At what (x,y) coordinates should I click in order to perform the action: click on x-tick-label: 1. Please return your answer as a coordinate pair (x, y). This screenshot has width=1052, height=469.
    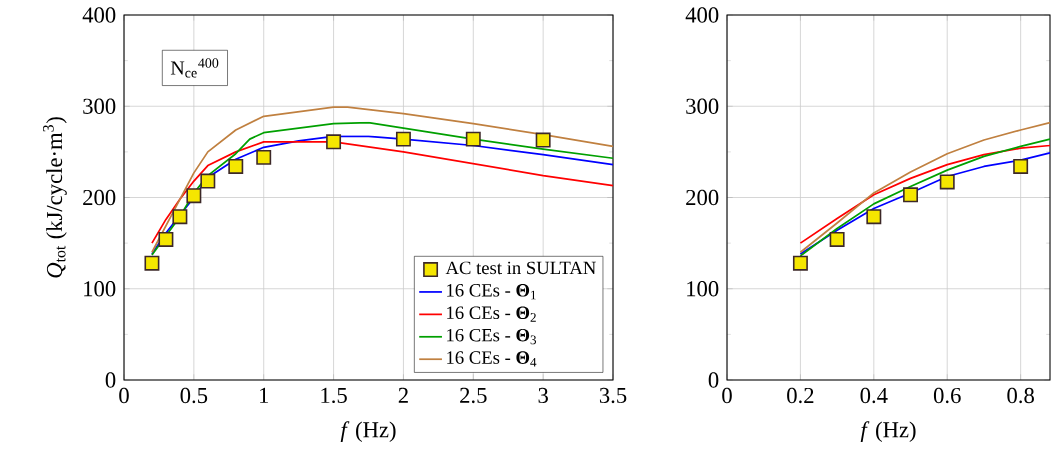
    Looking at the image, I should click on (264, 395).